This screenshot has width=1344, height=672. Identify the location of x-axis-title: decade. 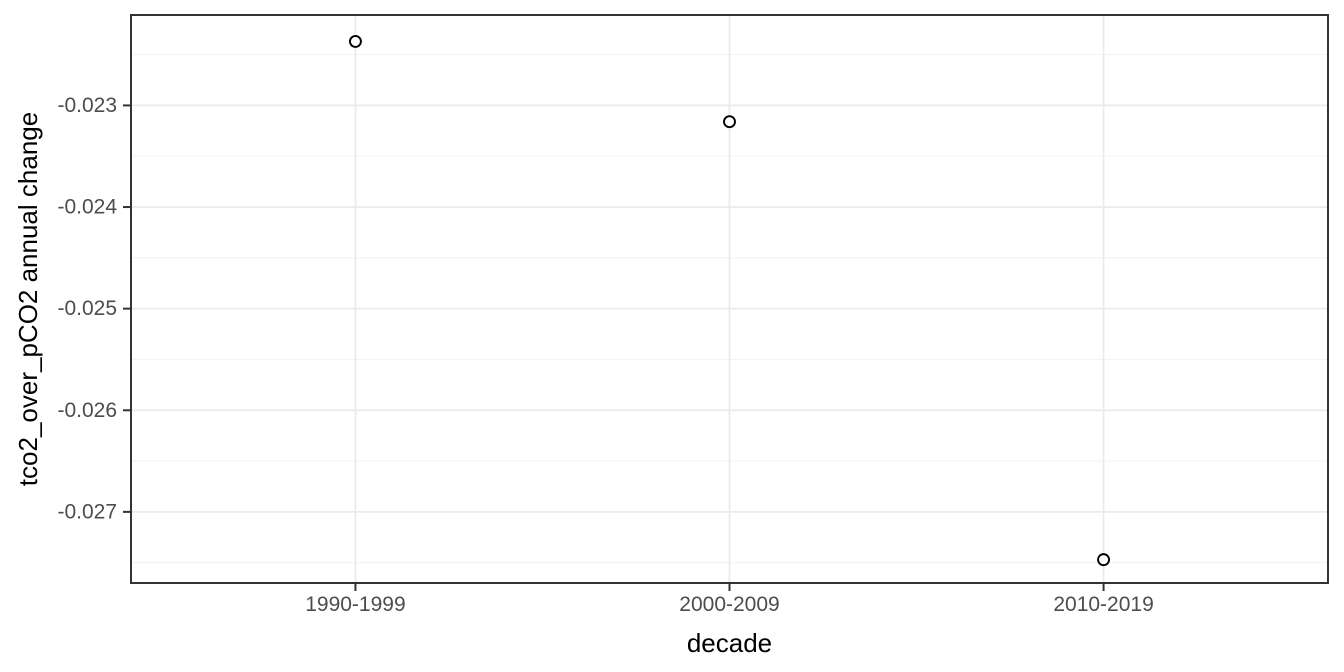
(729, 643).